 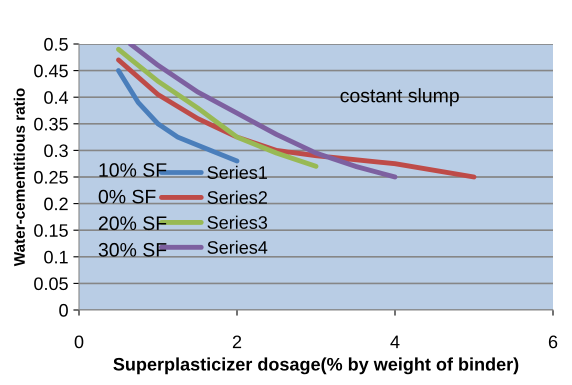 What do you see at coordinates (56, 44) in the screenshot?
I see `y-tick-label: 0.5` at bounding box center [56, 44].